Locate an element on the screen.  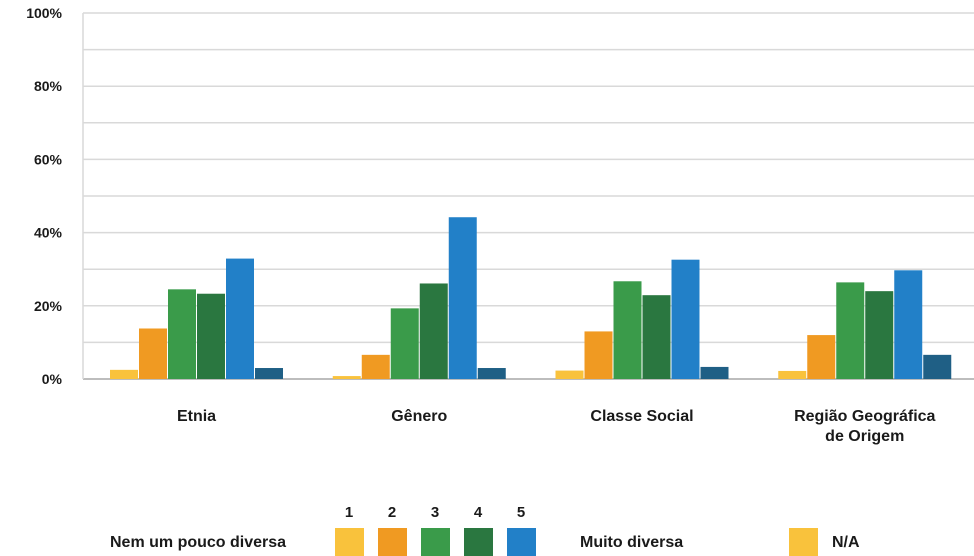
legend-num-2: 2 is located at coordinates (392, 512).